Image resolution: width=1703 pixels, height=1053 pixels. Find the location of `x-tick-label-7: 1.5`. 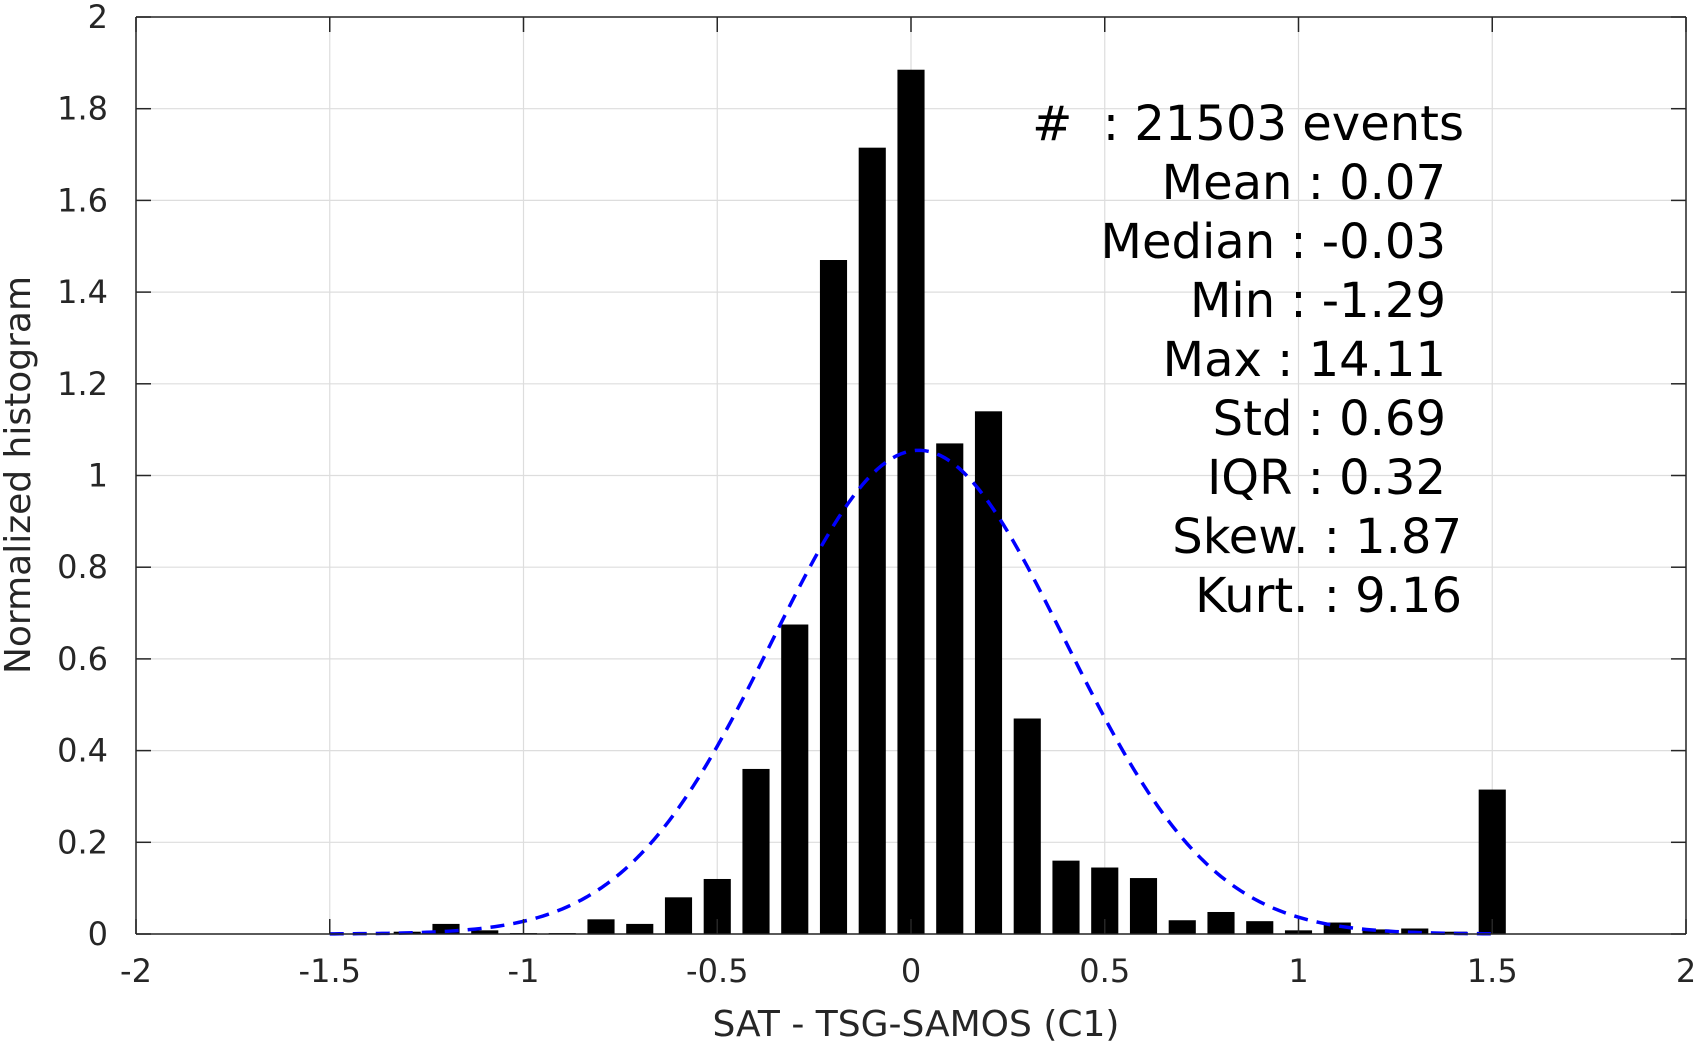

x-tick-label-7: 1.5 is located at coordinates (1492, 971).